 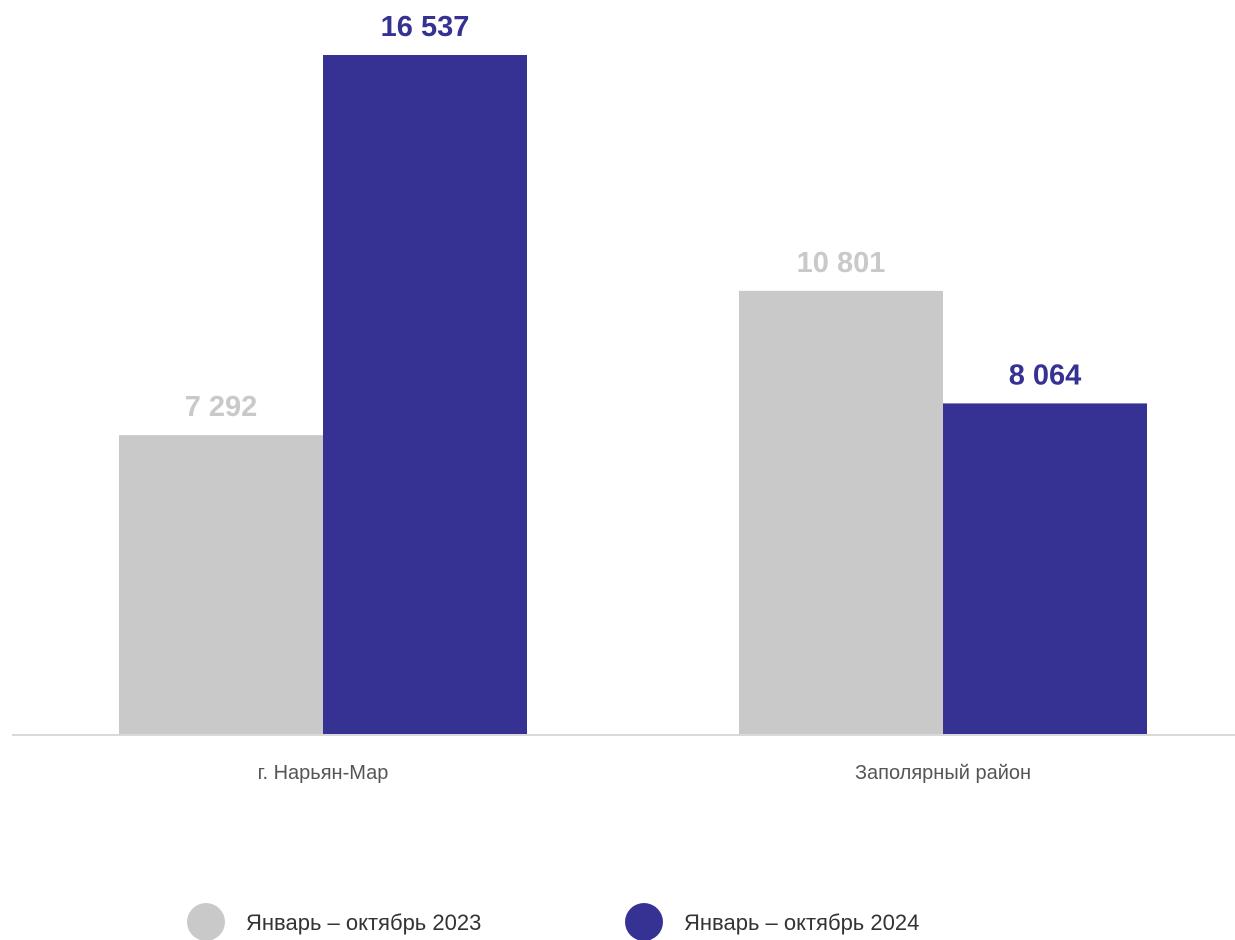 I want to click on category-label-1: Заполярный район, so click(x=943, y=773).